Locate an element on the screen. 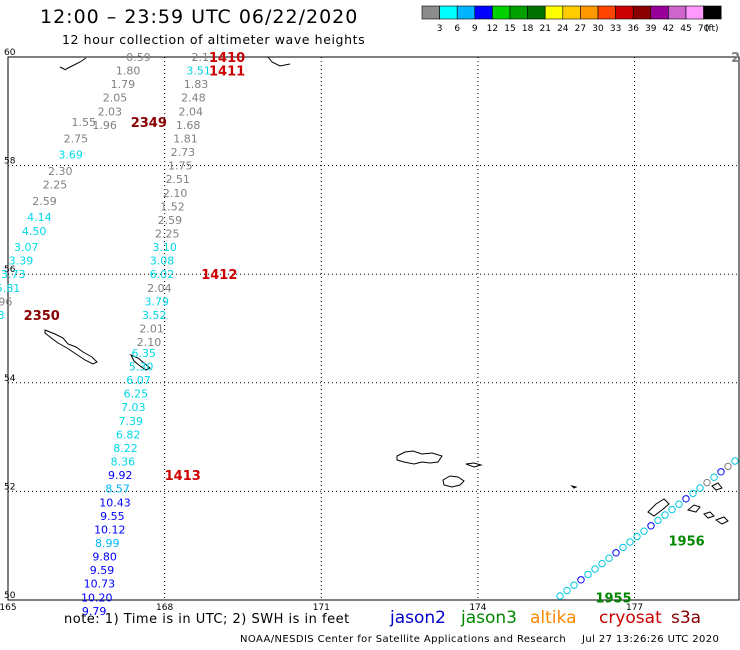  lon-tick-label: 174 is located at coordinates (477, 608).